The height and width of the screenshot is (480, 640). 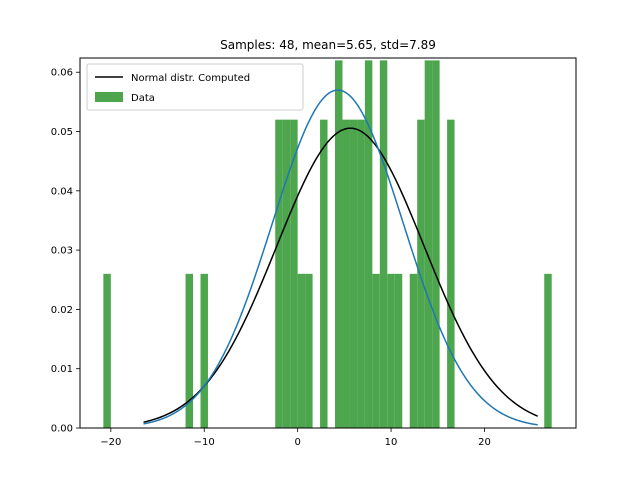 What do you see at coordinates (62, 251) in the screenshot?
I see `y-tick-label-3: 0.03` at bounding box center [62, 251].